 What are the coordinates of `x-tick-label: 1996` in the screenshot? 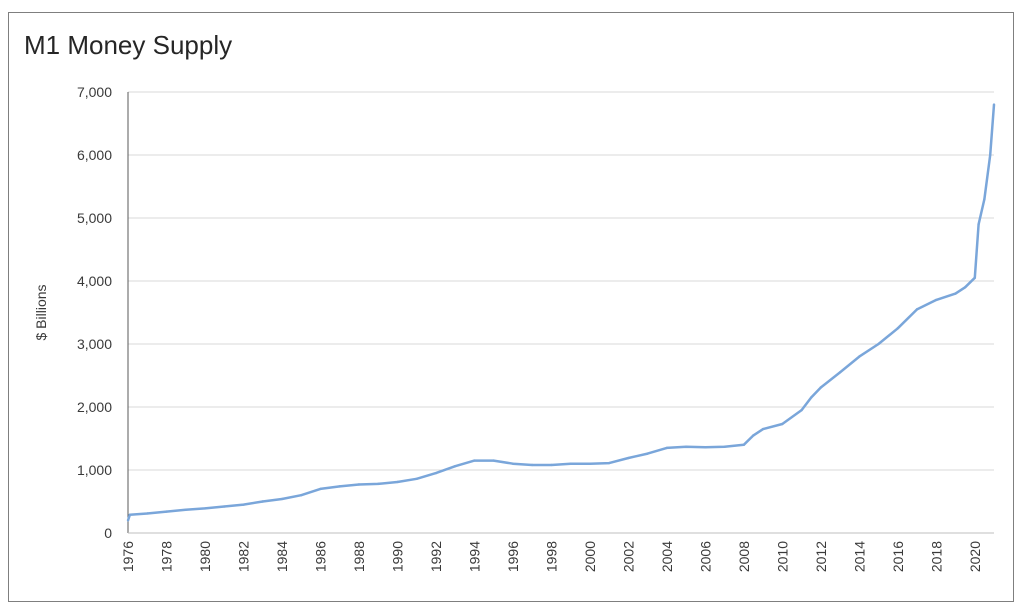 It's located at (513, 556).